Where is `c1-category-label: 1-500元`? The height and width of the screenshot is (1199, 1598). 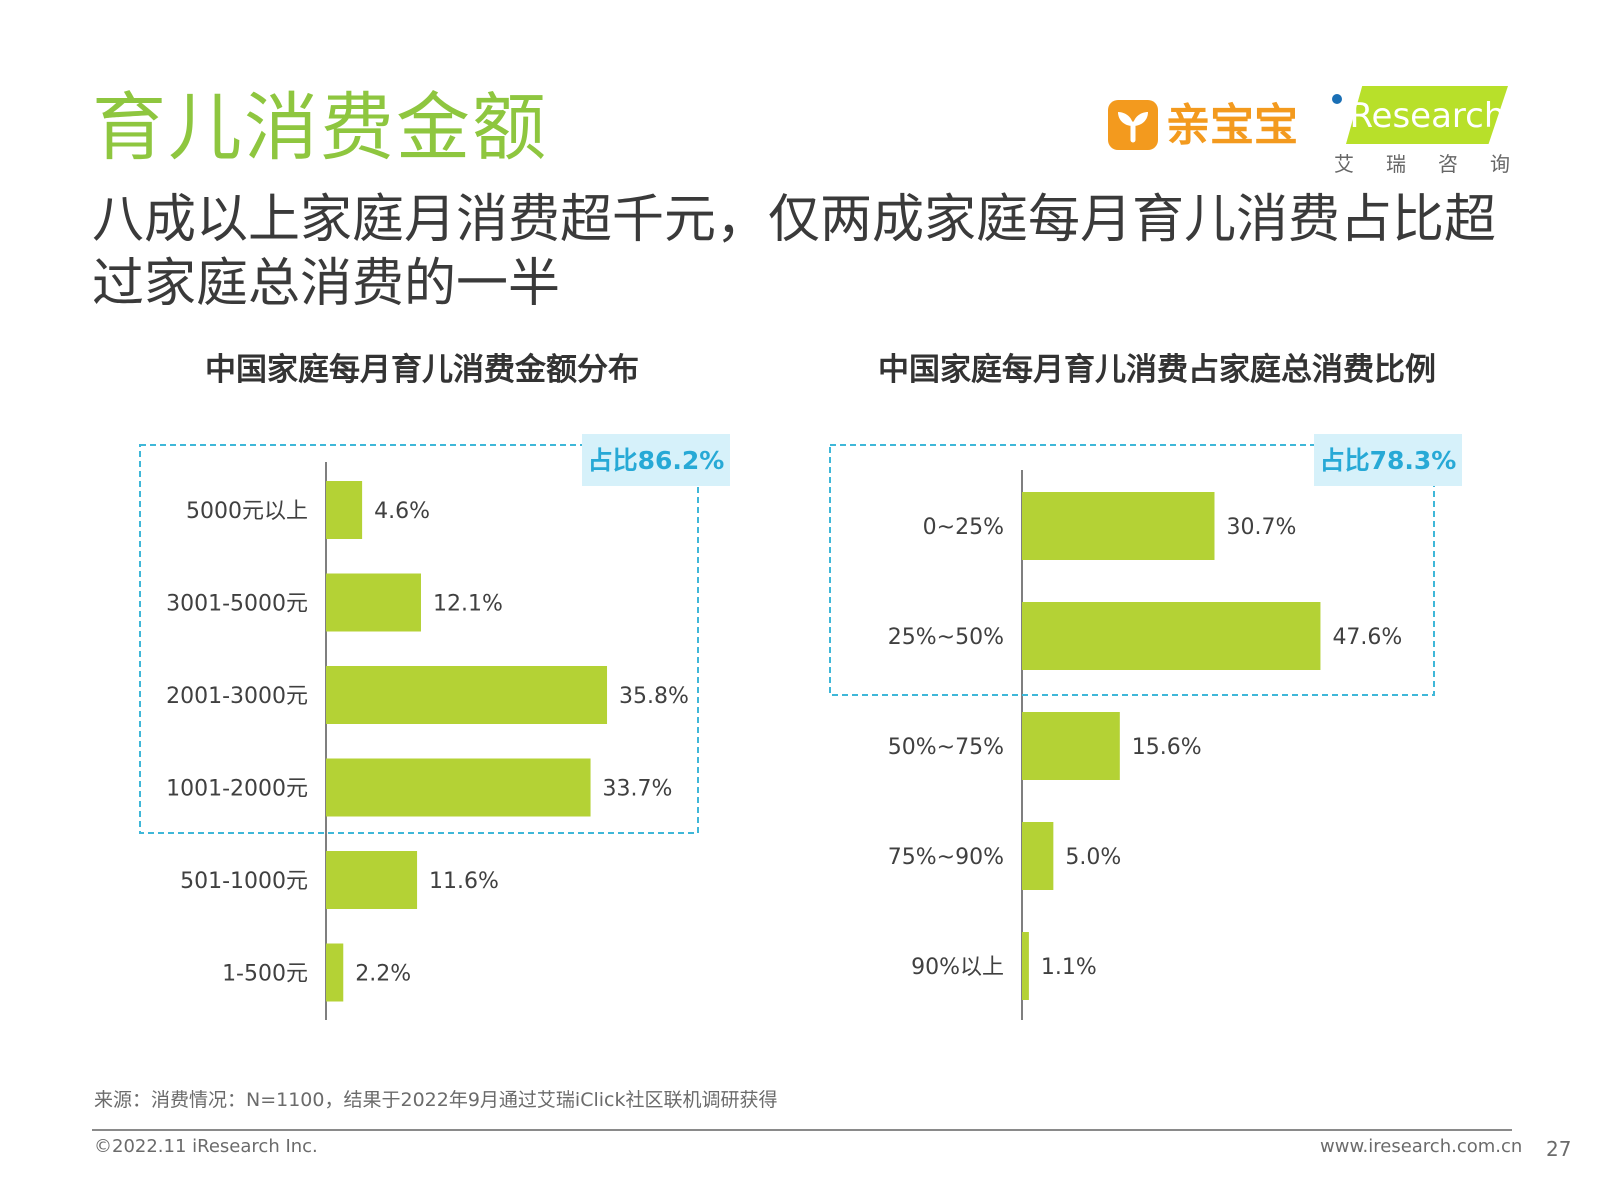
c1-category-label: 1-500元 is located at coordinates (265, 974).